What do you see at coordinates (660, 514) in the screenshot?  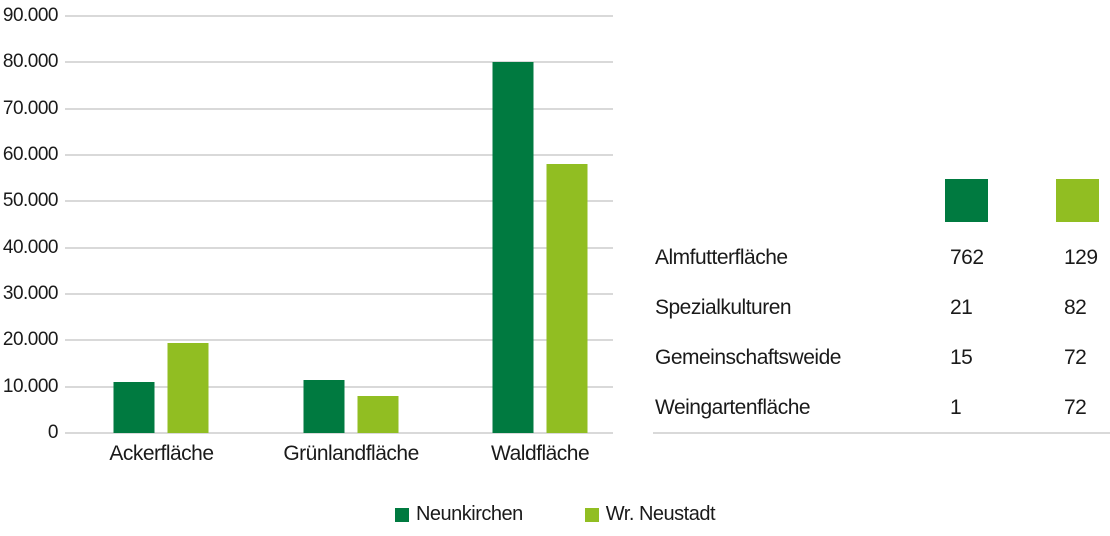 I see `legend-label: Wr. Neustadt` at bounding box center [660, 514].